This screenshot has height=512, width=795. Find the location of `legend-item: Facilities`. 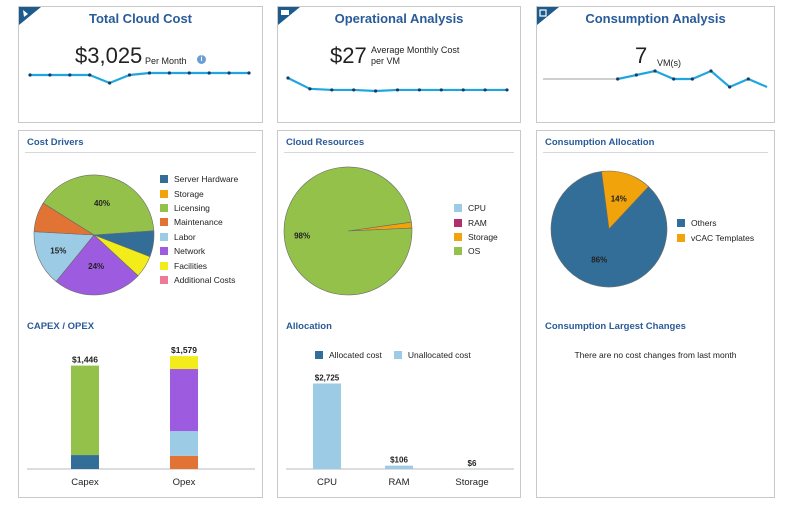

legend-item: Facilities is located at coordinates (199, 265).